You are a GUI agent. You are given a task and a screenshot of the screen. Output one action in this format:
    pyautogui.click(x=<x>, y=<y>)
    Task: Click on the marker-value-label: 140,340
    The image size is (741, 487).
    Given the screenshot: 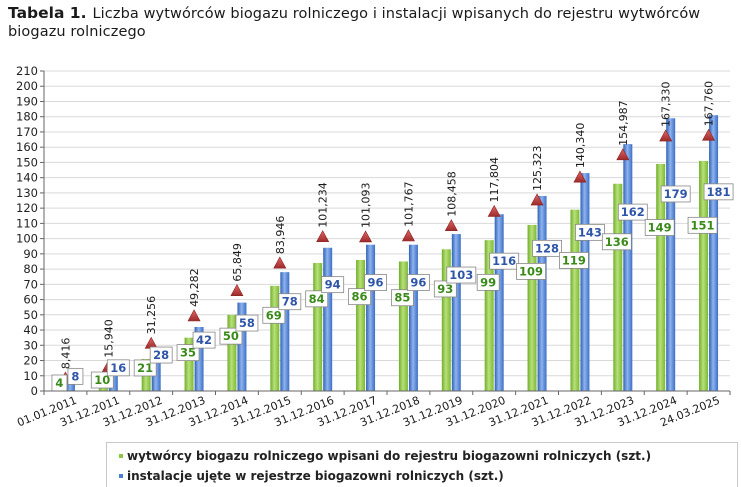 What is the action you would take?
    pyautogui.click(x=580, y=146)
    